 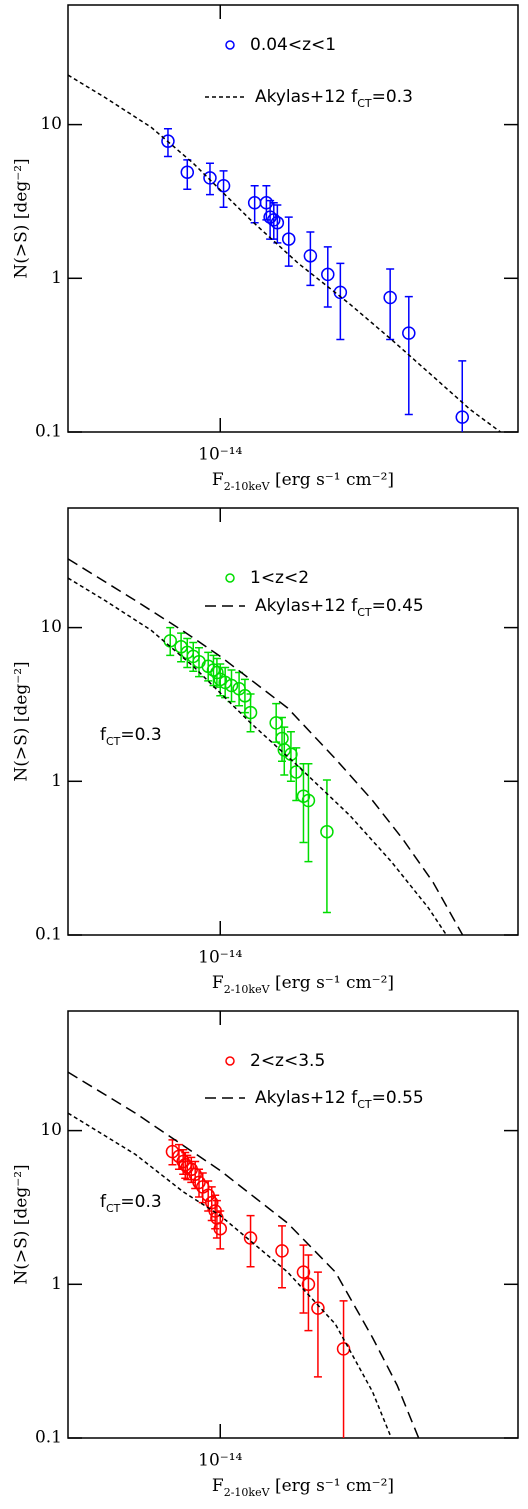 What do you see at coordinates (398, 1098) in the screenshot?
I see `legend-label-part: =0.55` at bounding box center [398, 1098].